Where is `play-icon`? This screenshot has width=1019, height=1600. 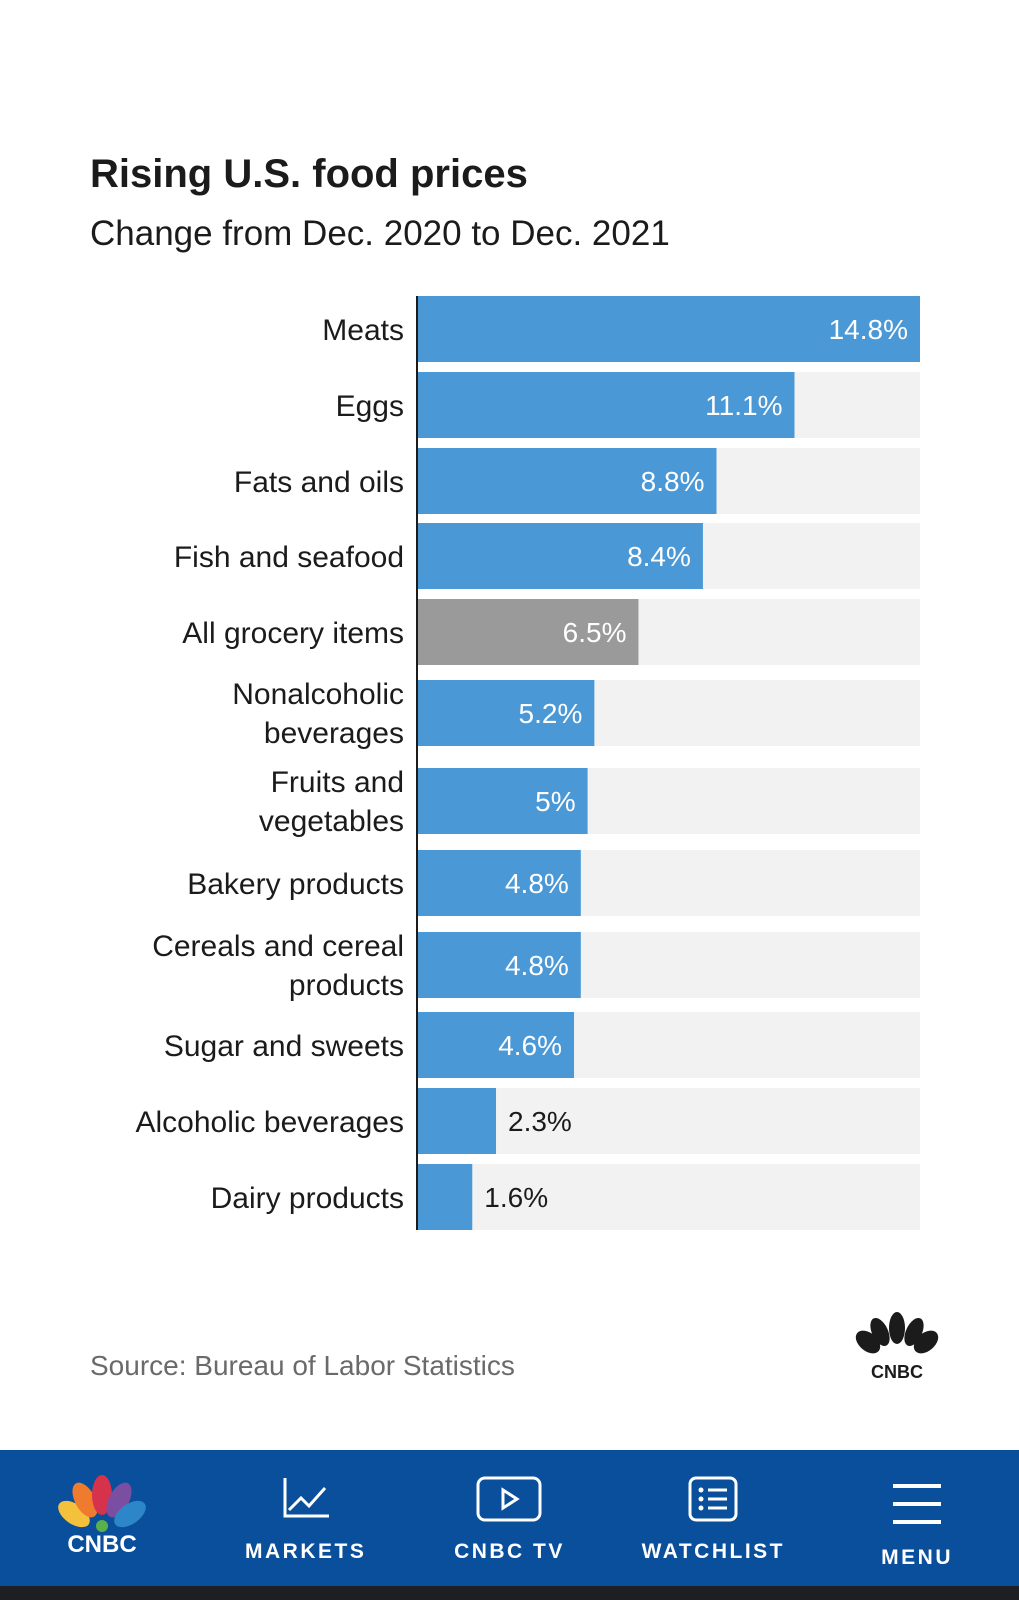 play-icon is located at coordinates (509, 1499).